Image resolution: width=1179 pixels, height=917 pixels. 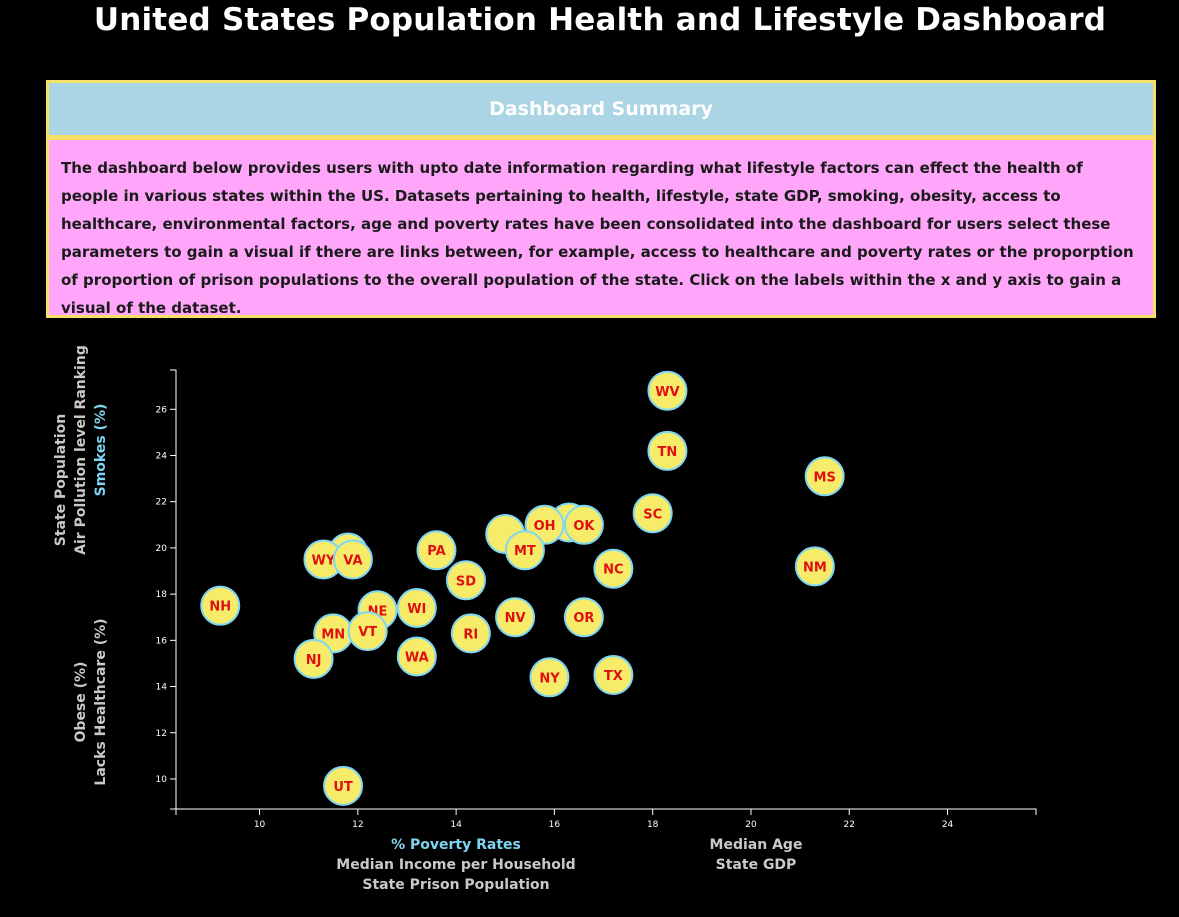 I want to click on summary-heading: Dashboard Summary, so click(x=601, y=111).